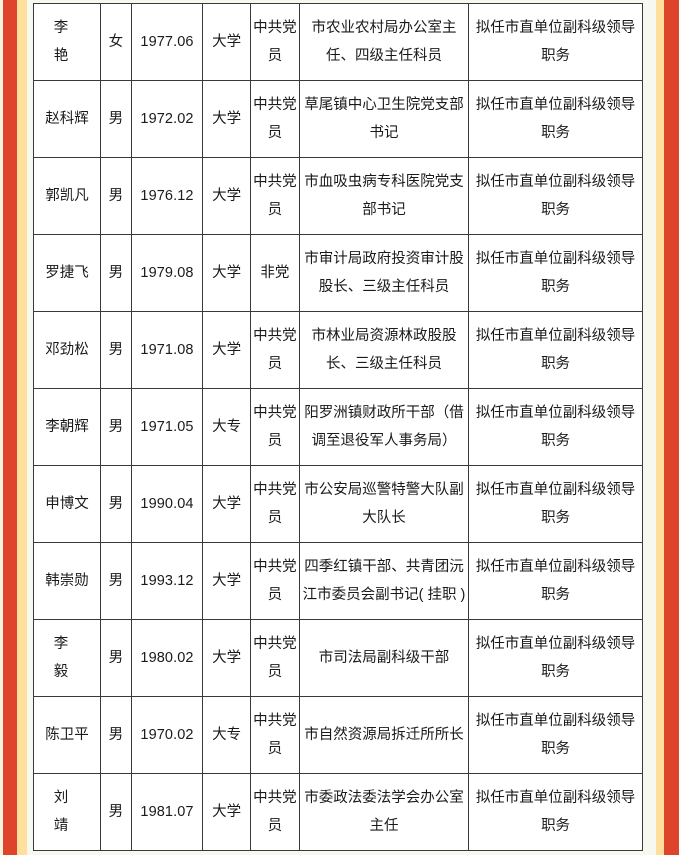  What do you see at coordinates (67, 812) in the screenshot?
I see `cell-name: 刘 靖` at bounding box center [67, 812].